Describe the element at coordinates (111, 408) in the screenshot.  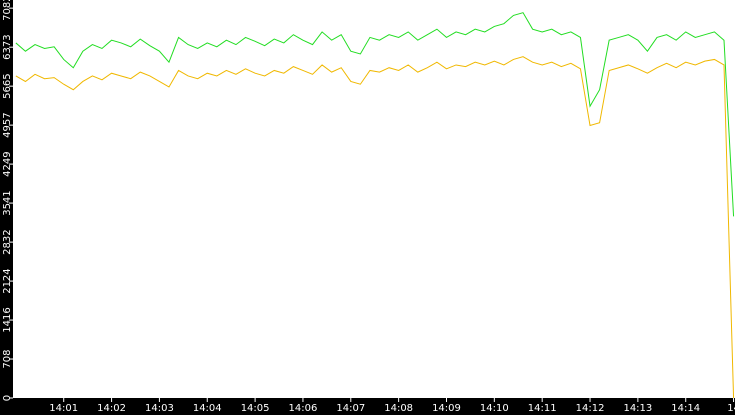
I see `x-tick-label: 14:02` at that location.